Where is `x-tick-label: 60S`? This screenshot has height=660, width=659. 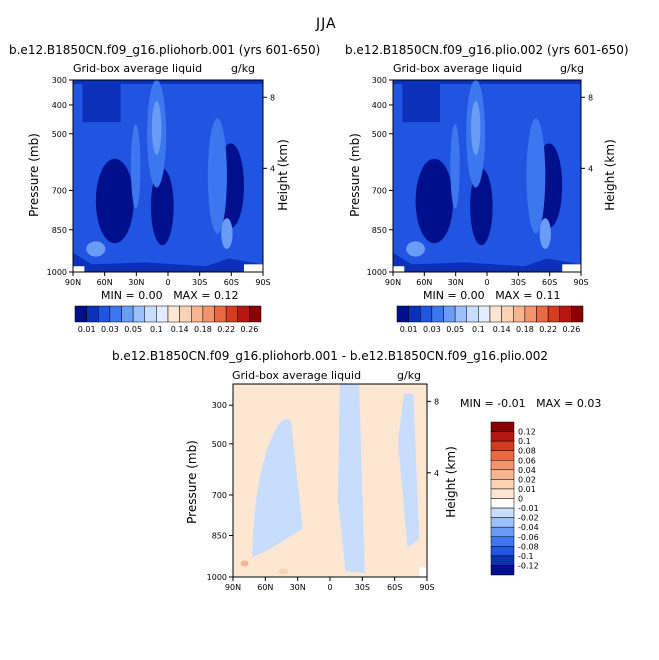 x-tick-label: 60S is located at coordinates (231, 282).